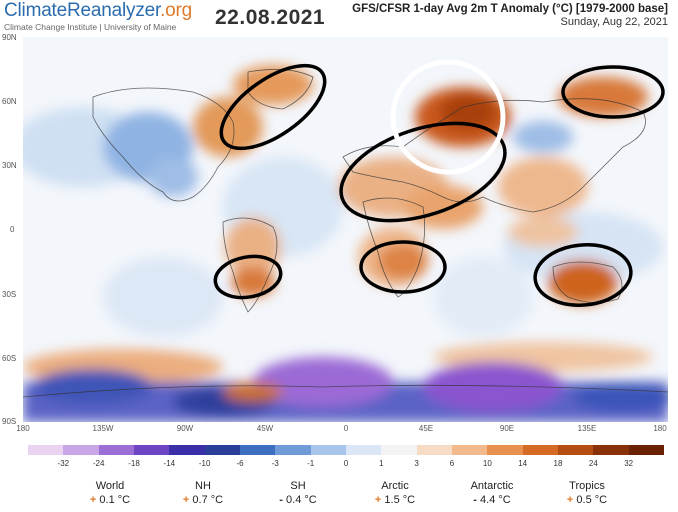 The image size is (678, 512). I want to click on stat-sign-world: +, so click(93, 500).